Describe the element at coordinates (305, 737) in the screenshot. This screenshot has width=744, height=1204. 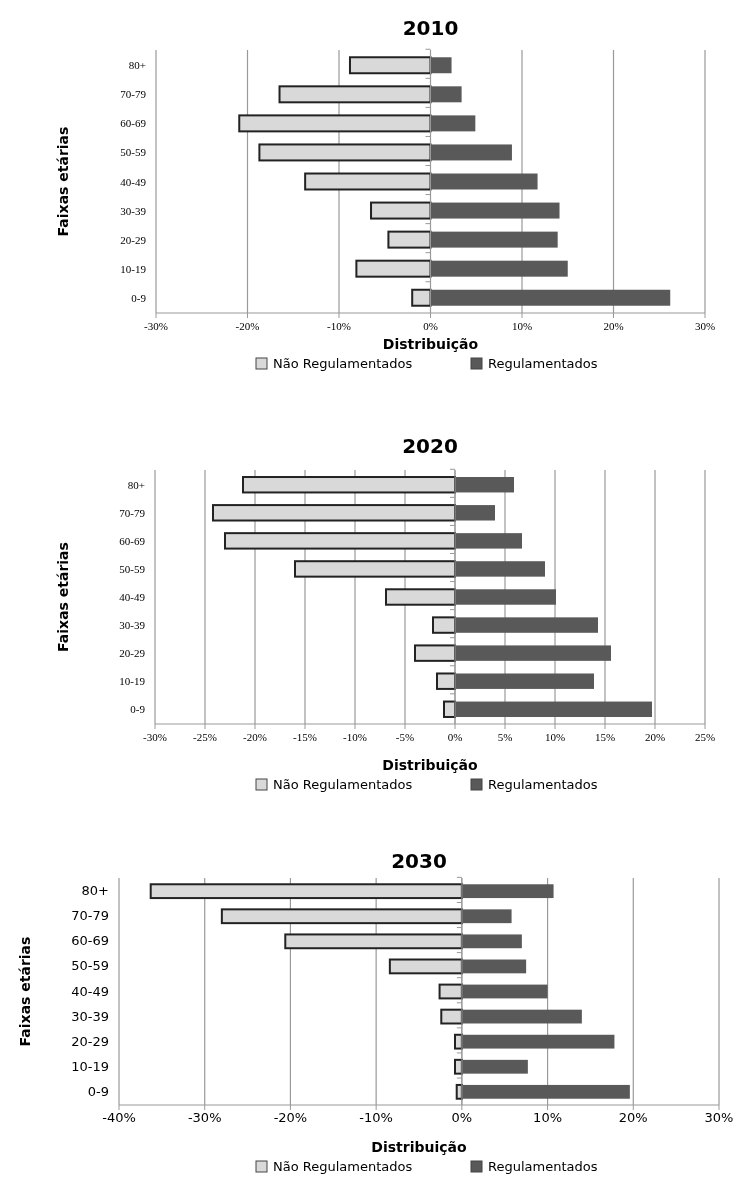
I see `x-tick-label: -15%` at that location.